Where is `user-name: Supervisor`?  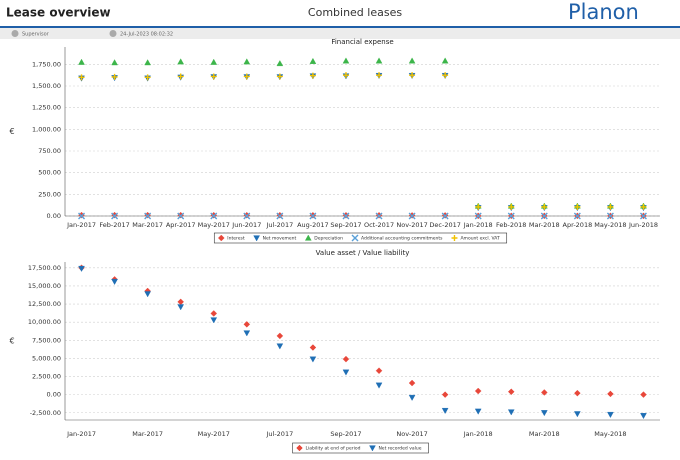
user-name: Supervisor is located at coordinates (36, 35).